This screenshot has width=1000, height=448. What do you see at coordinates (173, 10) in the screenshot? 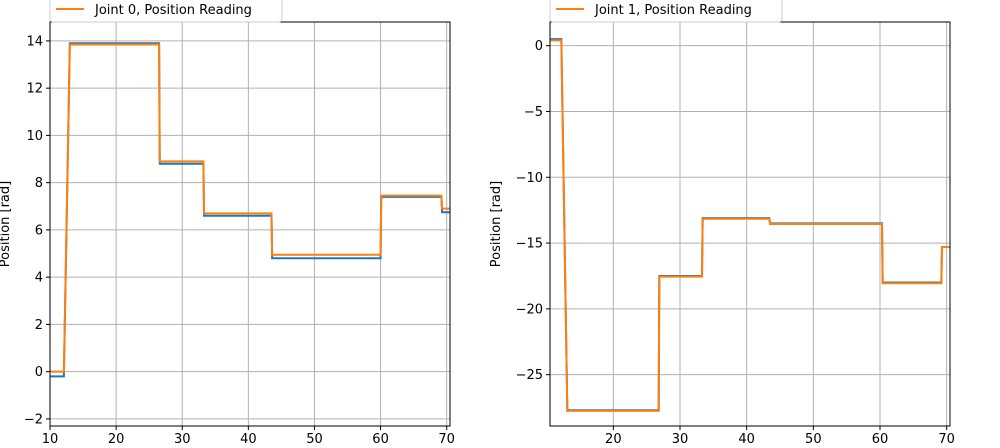
I see `legend-label: Joint 0, Position Reading` at bounding box center [173, 10].